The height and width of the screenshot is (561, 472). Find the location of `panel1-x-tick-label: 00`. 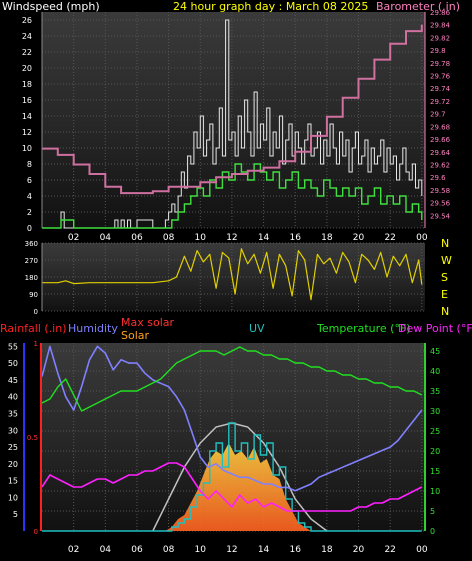

panel1-x-tick-label: 00 is located at coordinates (422, 238).